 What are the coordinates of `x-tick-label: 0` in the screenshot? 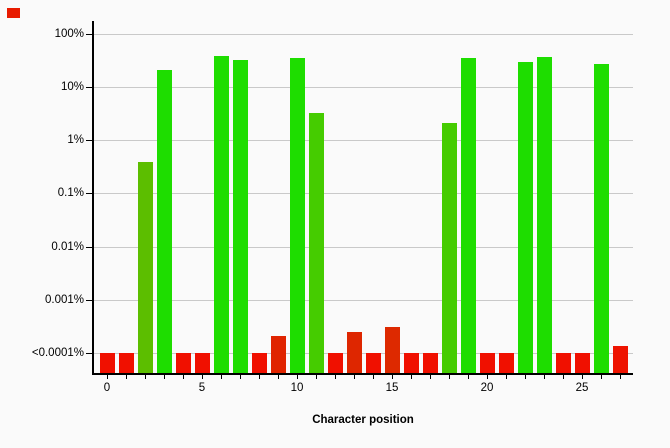 It's located at (107, 388).